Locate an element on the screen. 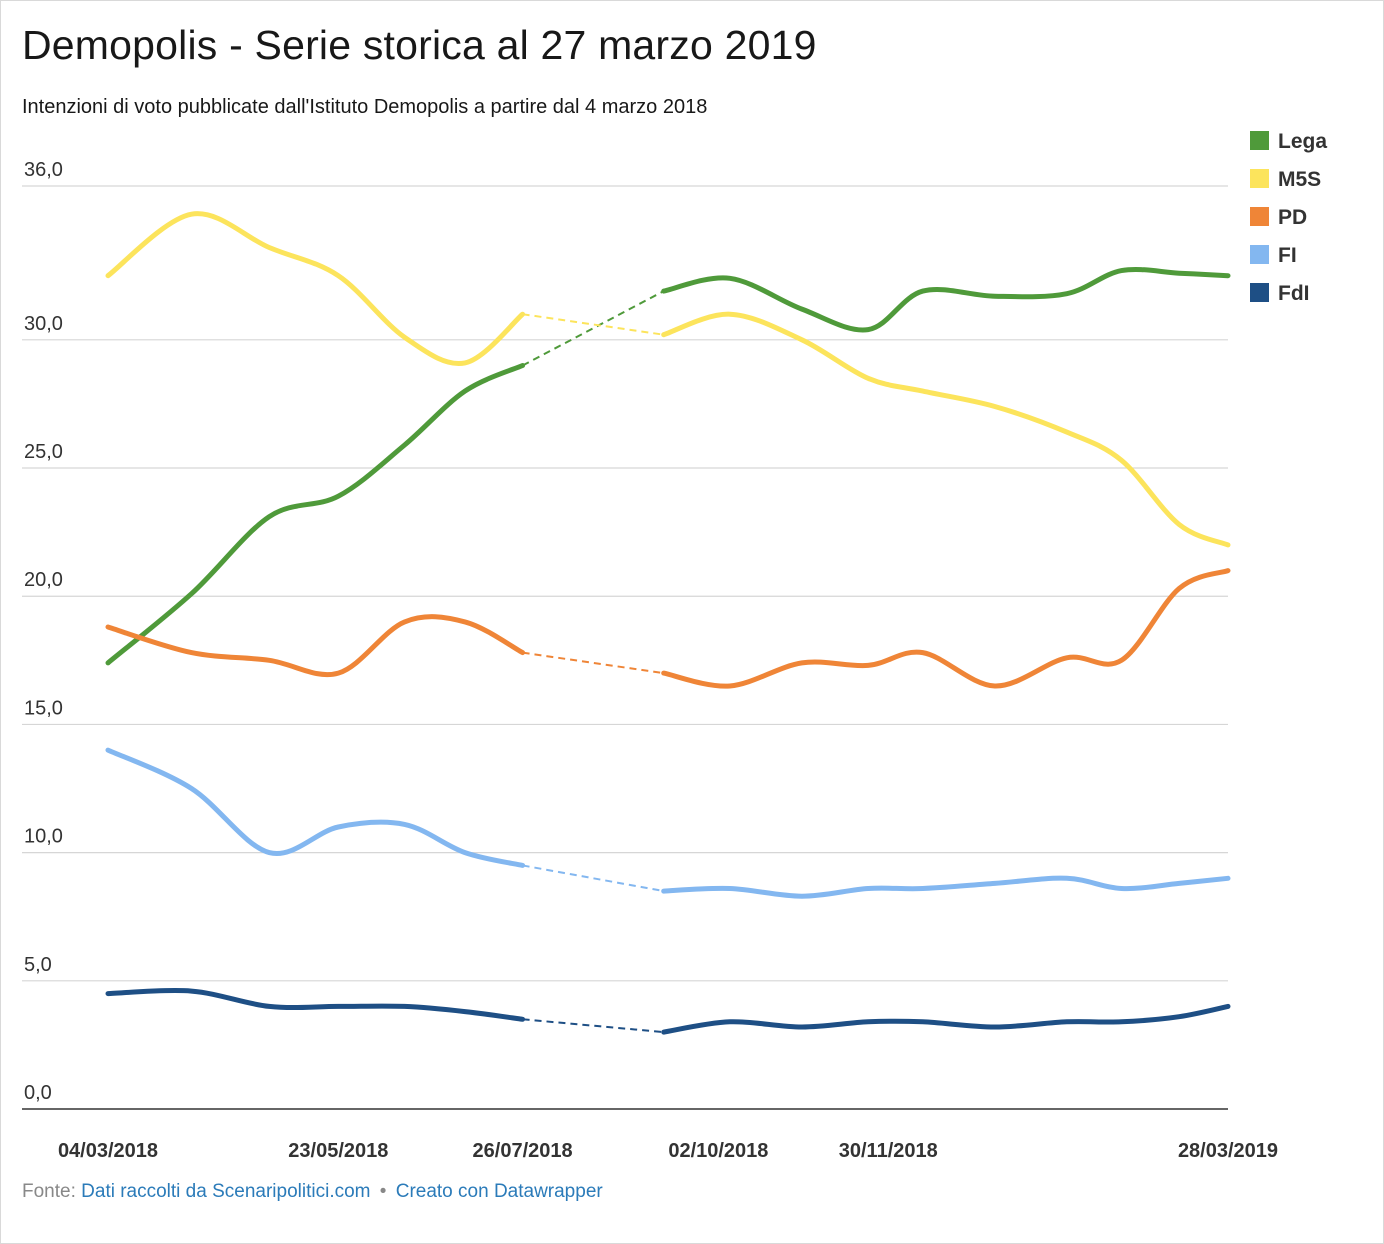  y-tick-label: 20,0 is located at coordinates (43, 580).